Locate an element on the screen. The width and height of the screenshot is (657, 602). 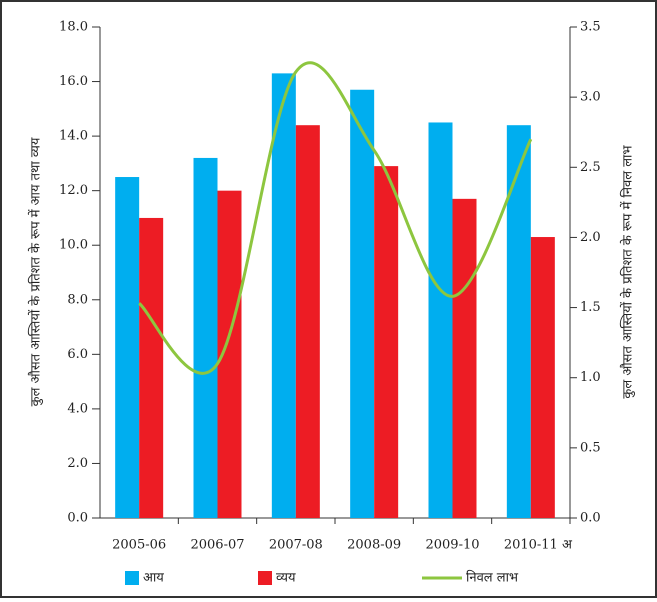
y2-tick-label: 0.5 is located at coordinates (590, 447).